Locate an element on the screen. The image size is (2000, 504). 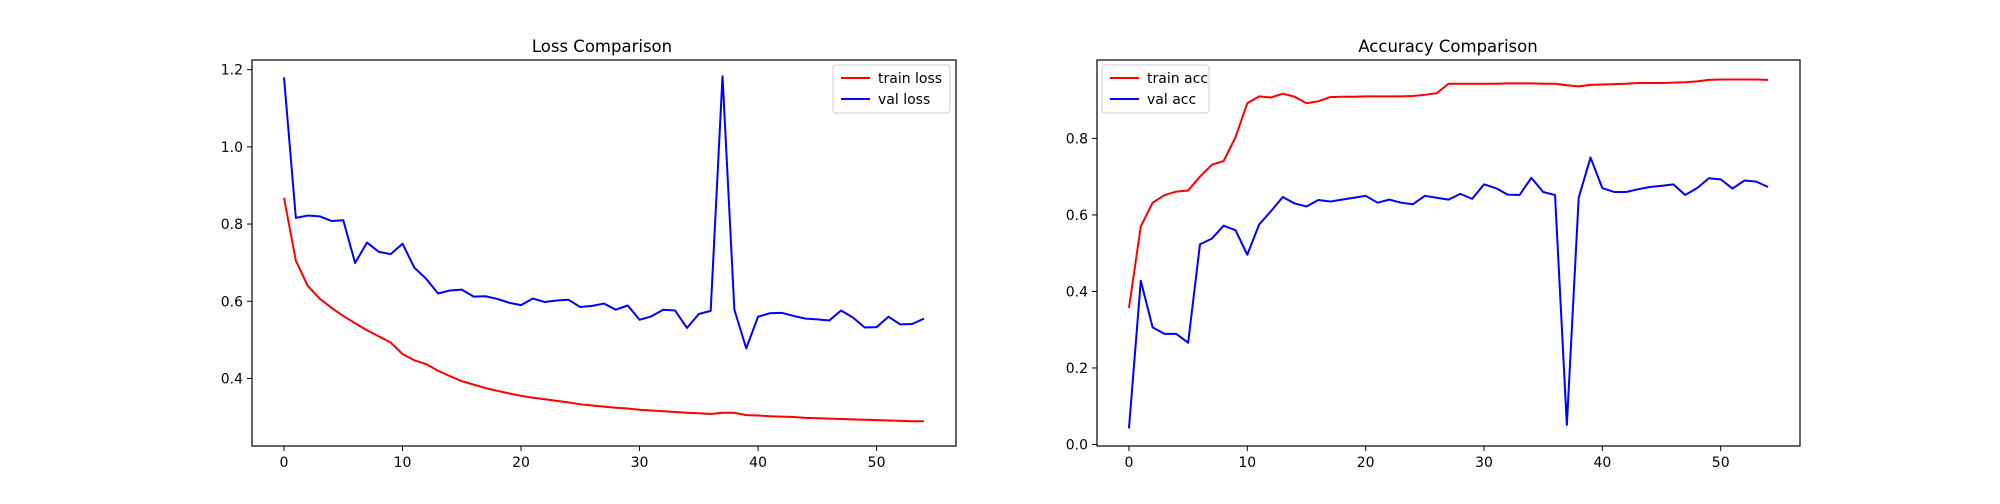
y-tick-label: 0.2 is located at coordinates (1077, 369).